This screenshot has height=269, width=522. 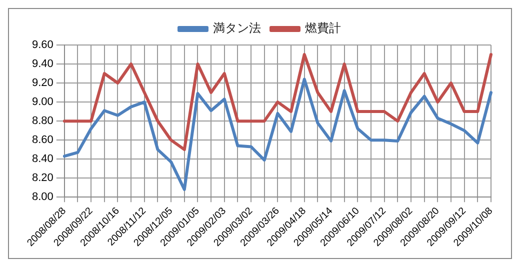 What do you see at coordinates (43, 102) in the screenshot?
I see `y-tick-label: 9.00` at bounding box center [43, 102].